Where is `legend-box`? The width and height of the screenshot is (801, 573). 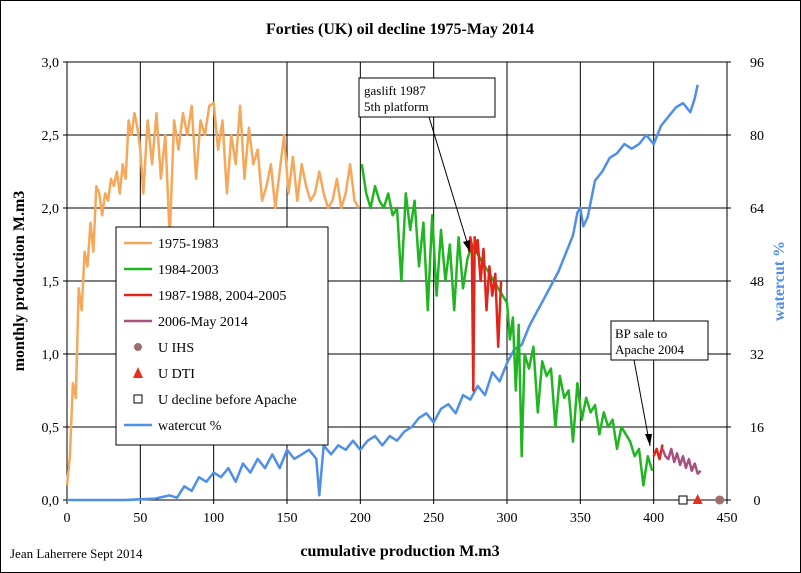 legend-box is located at coordinates (222, 336).